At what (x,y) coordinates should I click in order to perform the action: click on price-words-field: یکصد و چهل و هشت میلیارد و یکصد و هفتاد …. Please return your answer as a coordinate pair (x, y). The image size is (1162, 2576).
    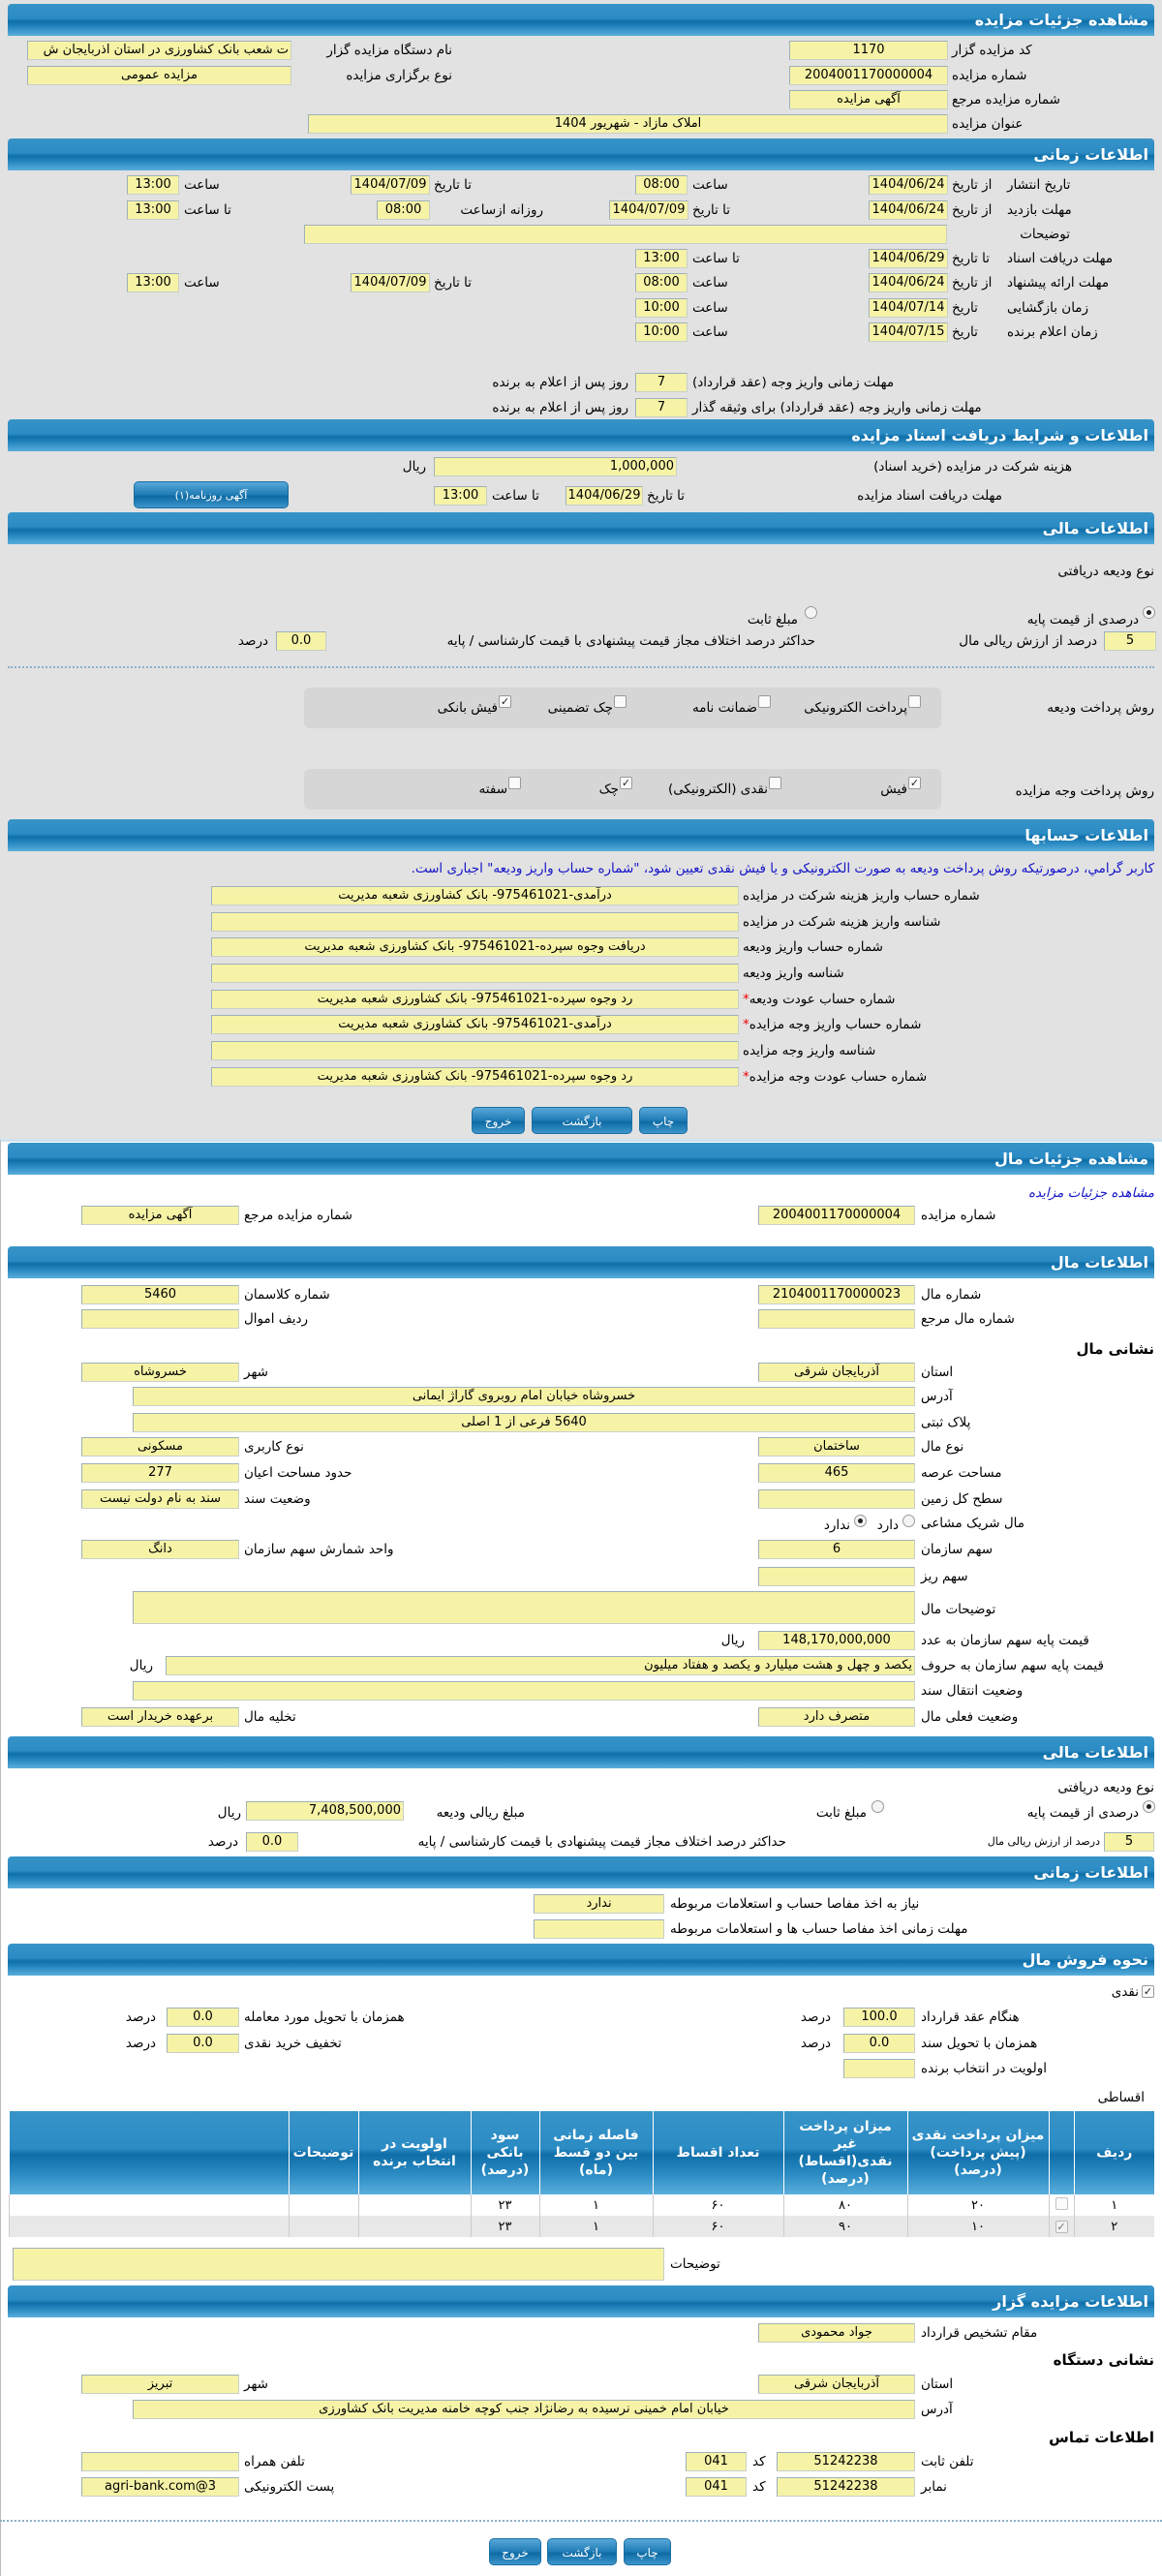
    Looking at the image, I should click on (540, 1665).